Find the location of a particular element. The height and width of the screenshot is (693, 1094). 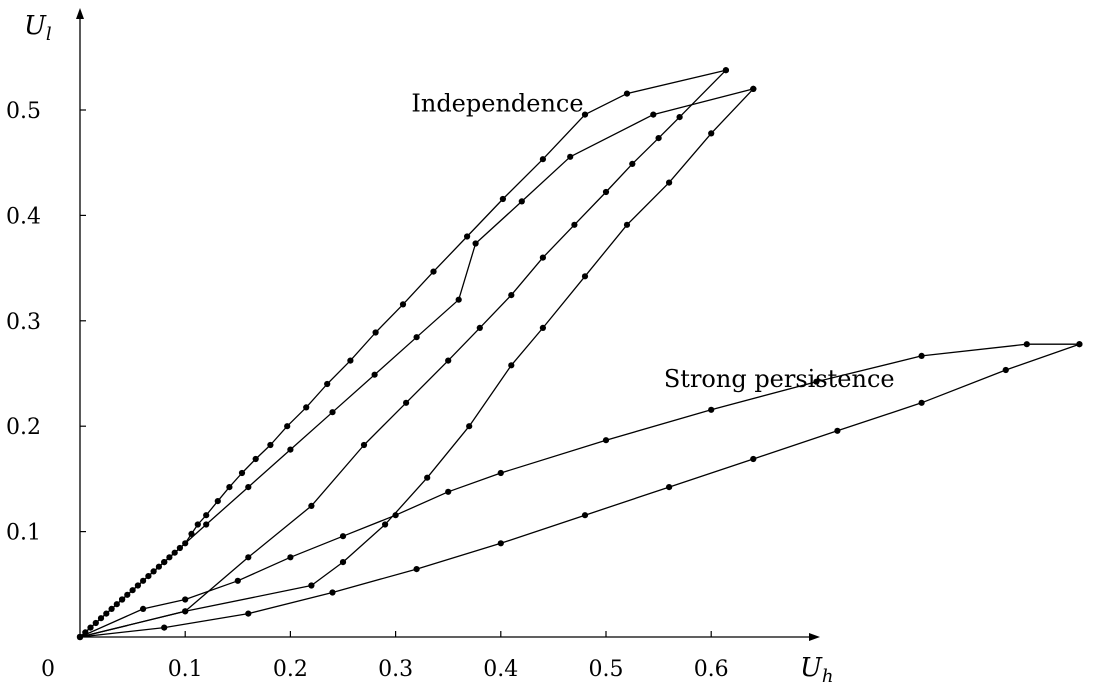

x-axis-ticks: 0 0.1 0.2 0.3 0.4 0.5 0.6 is located at coordinates (385, 656).